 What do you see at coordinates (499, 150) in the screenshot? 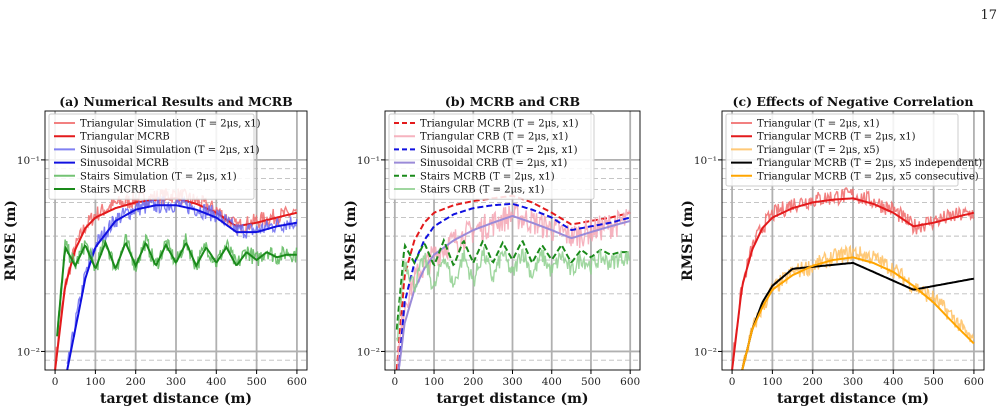
I see `legend-entry: Sinusoidal MCRB (T = 2μs, x1)` at bounding box center [499, 150].